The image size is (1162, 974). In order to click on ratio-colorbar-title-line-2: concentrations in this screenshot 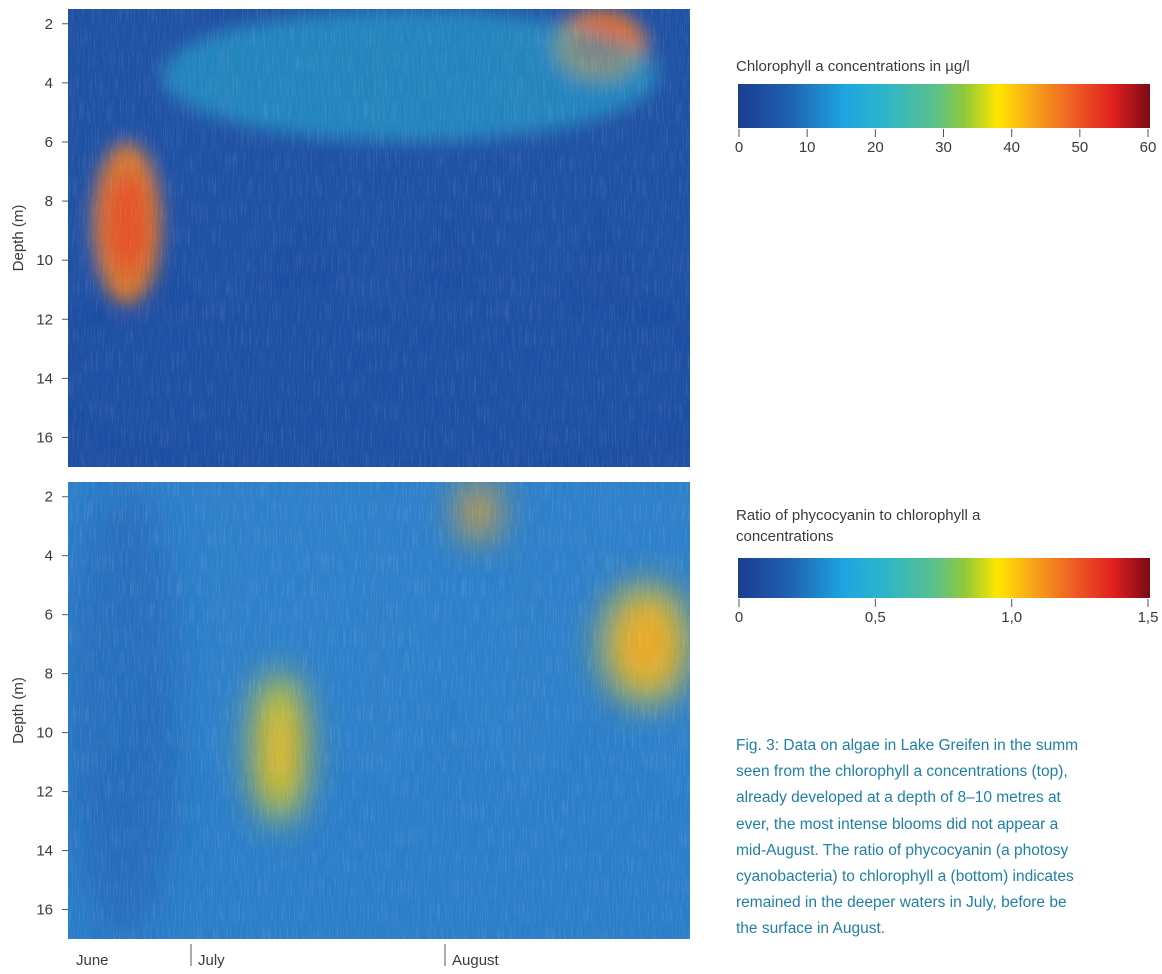, I will do `click(785, 536)`.